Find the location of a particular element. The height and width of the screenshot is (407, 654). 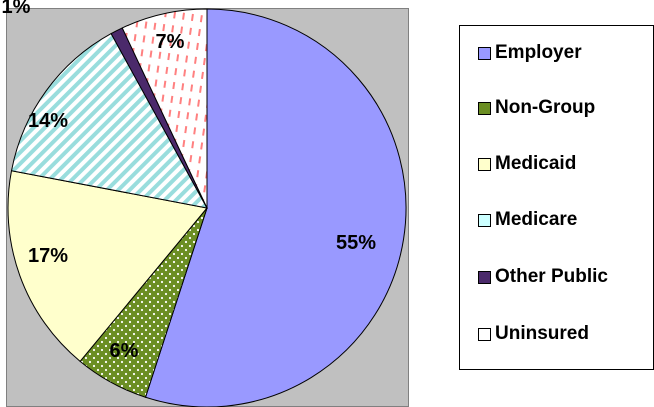

legend-item-employer: Employer is located at coordinates (530, 53).